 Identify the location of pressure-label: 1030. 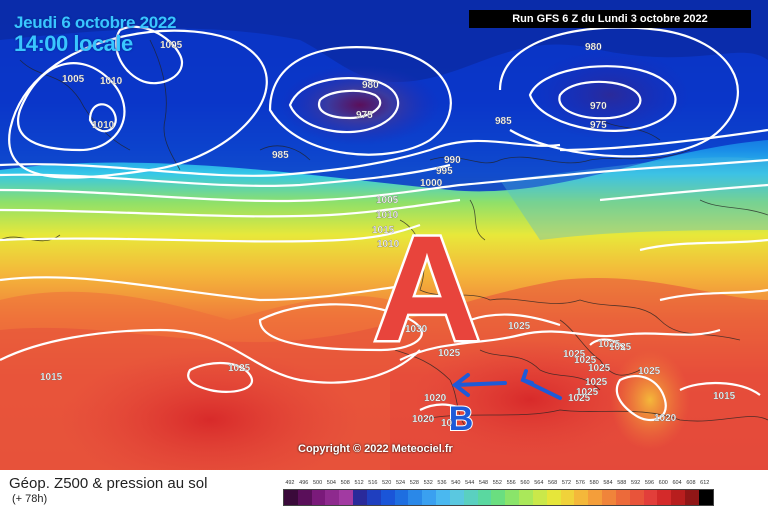
(416, 329).